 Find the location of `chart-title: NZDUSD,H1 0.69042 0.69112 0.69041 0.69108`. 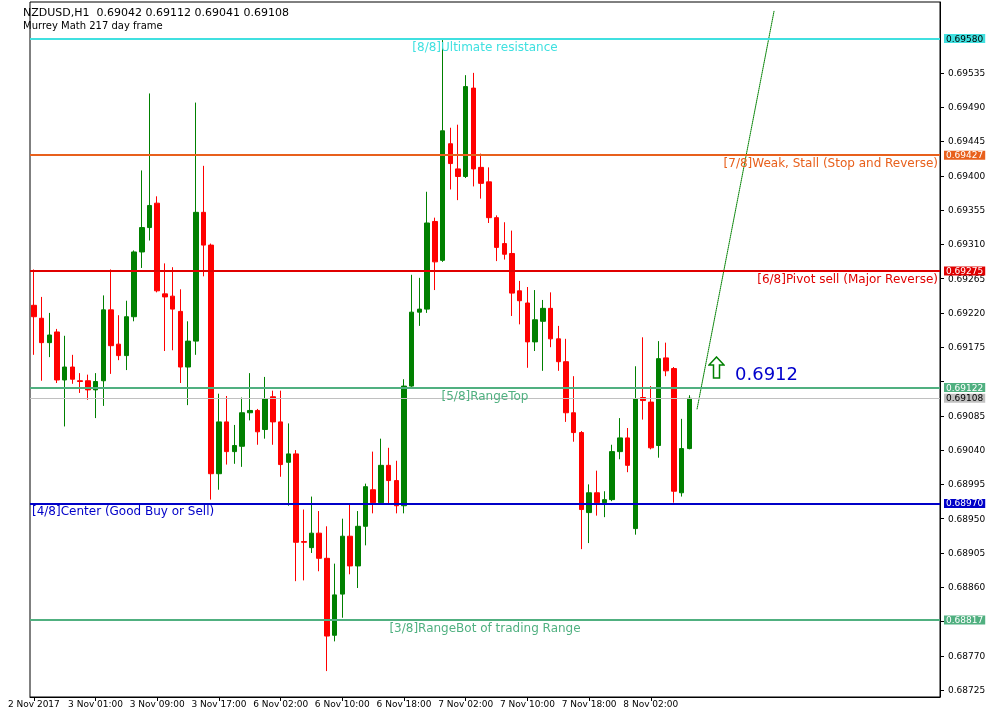

chart-title: NZDUSD,H1 0.69042 0.69112 0.69041 0.69108 is located at coordinates (156, 12).